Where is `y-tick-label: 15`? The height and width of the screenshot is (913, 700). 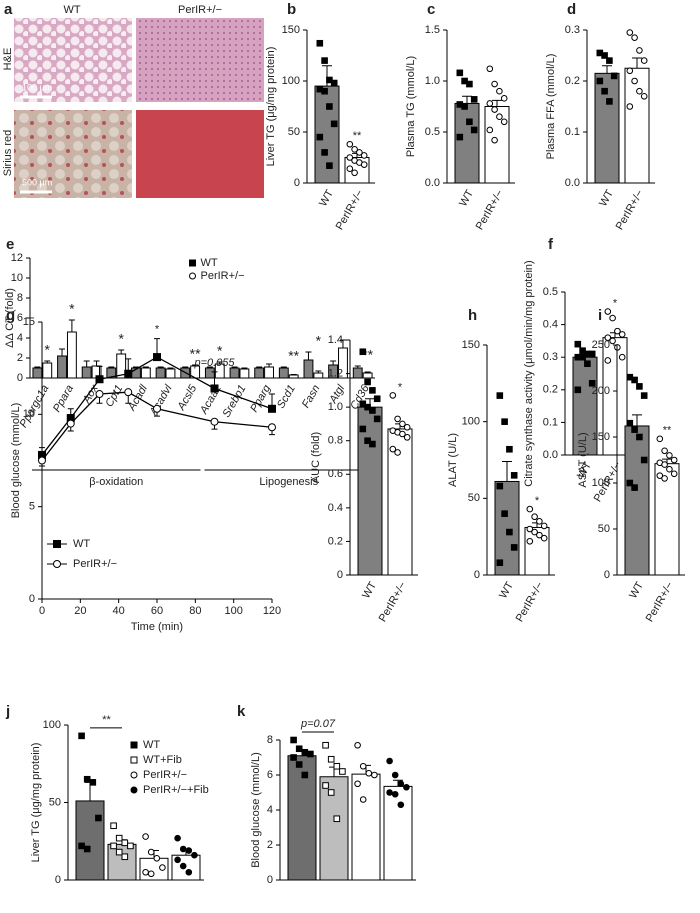 y-tick-label: 15 is located at coordinates (29, 322).